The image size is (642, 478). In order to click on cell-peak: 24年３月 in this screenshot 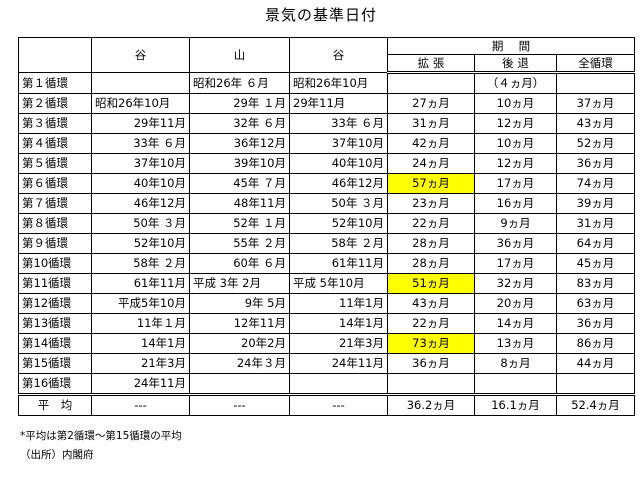, I will do `click(239, 363)`.